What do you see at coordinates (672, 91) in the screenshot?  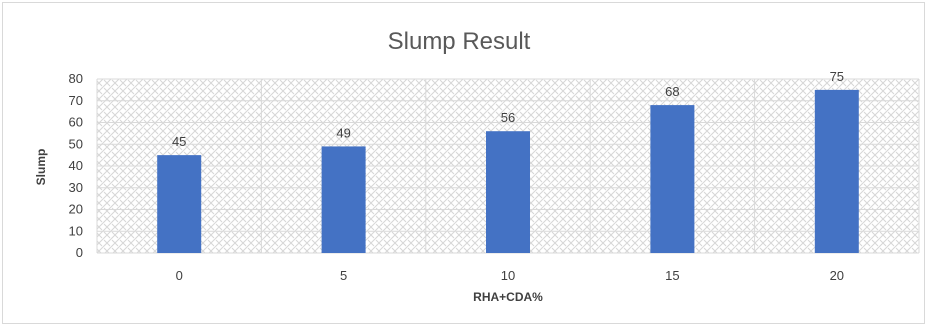 I see `data-label-15: 68` at bounding box center [672, 91].